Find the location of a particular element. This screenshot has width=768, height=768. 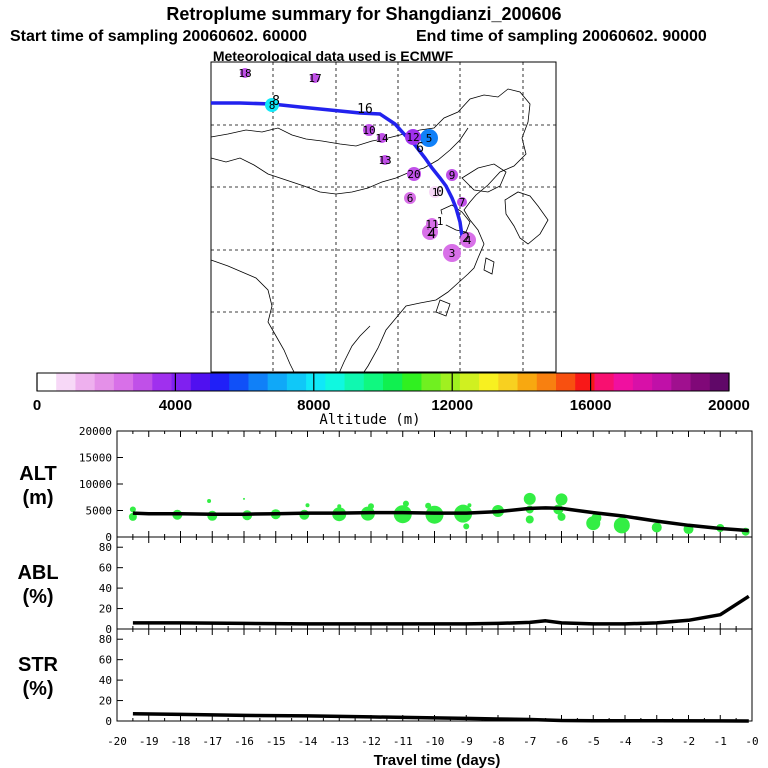

cluster-label: 20 is located at coordinates (413, 174).